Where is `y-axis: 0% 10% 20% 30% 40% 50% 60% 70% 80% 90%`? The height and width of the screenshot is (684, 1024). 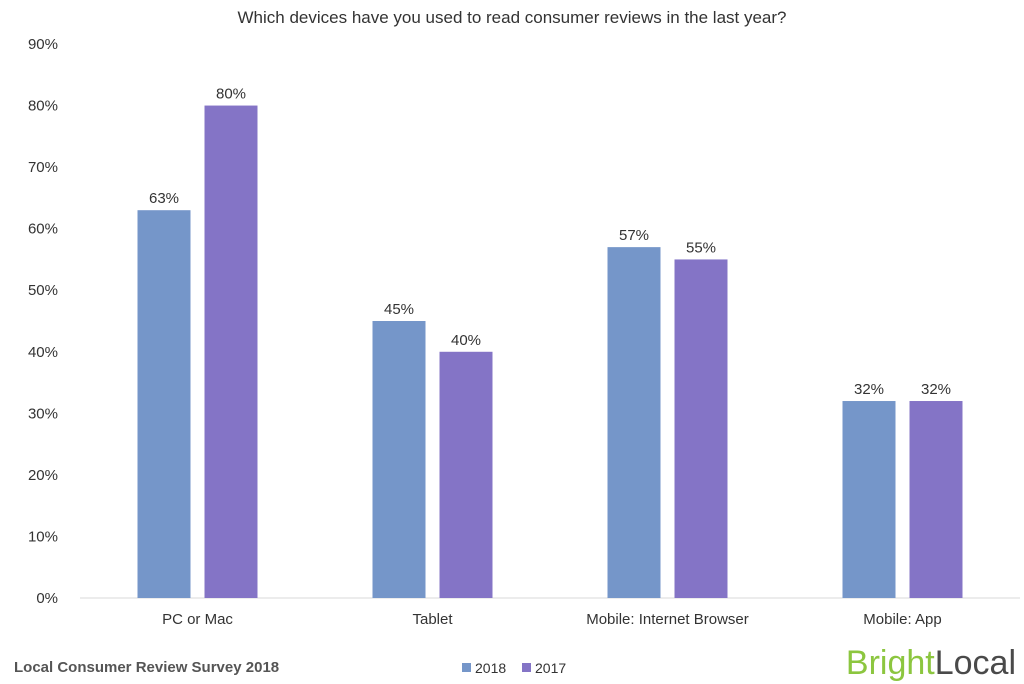 y-axis: 0% 10% 20% 30% 40% 50% 60% 70% 80% 90% is located at coordinates (43, 321).